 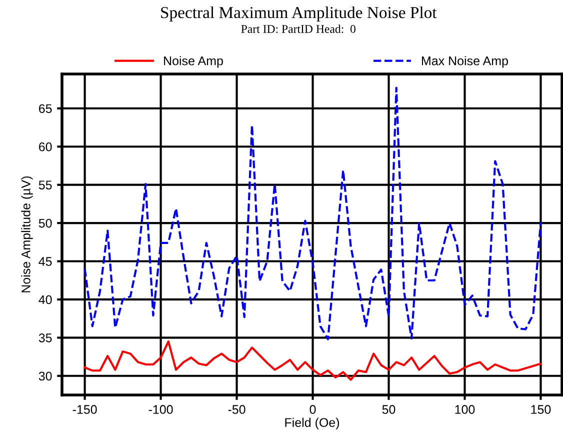 What do you see at coordinates (45, 299) in the screenshot?
I see `y-tick-label: 40` at bounding box center [45, 299].